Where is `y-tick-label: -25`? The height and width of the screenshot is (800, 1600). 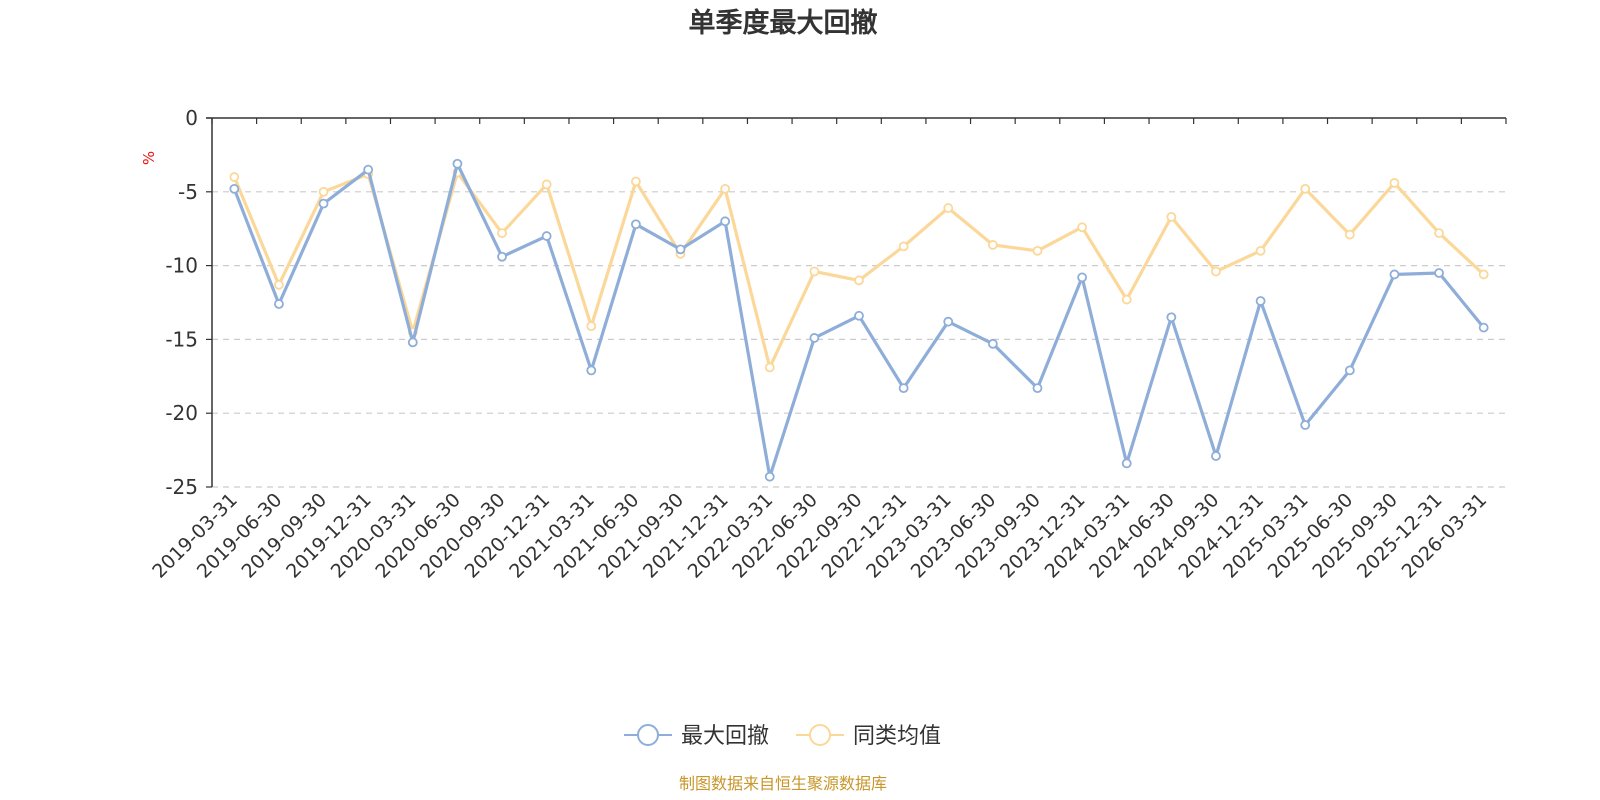 y-tick-label: -25 is located at coordinates (181, 487).